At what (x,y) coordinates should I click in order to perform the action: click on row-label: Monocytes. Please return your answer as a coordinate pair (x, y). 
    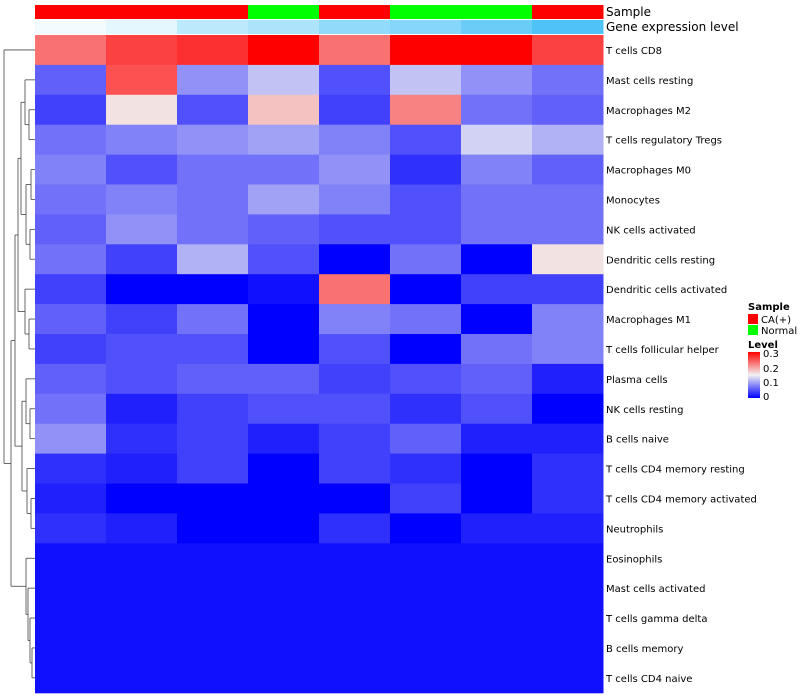
    Looking at the image, I should click on (633, 200).